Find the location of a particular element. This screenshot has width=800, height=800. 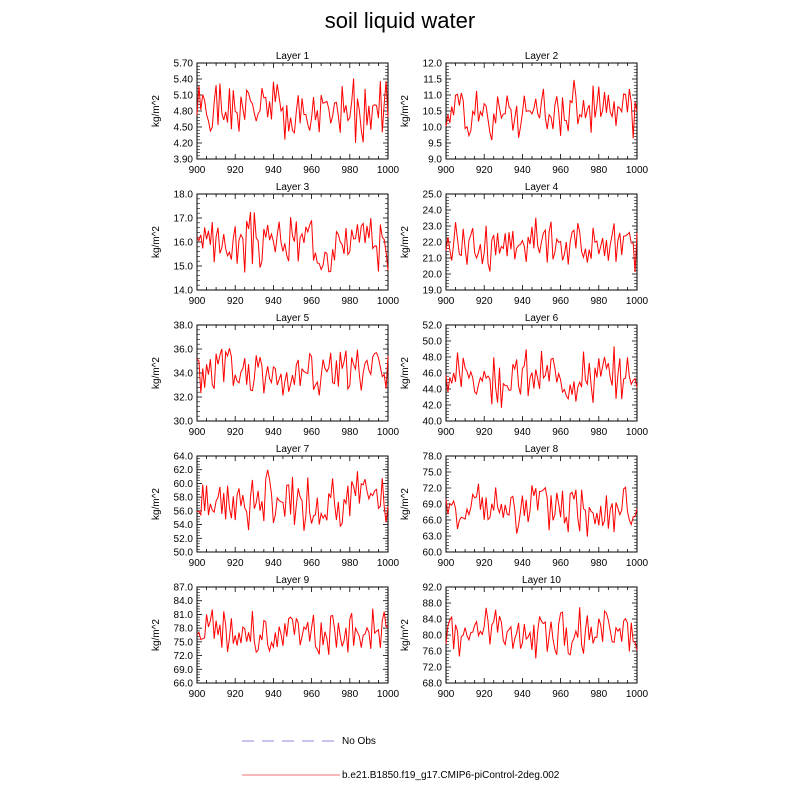

panel-title: Layer 4 is located at coordinates (542, 187).